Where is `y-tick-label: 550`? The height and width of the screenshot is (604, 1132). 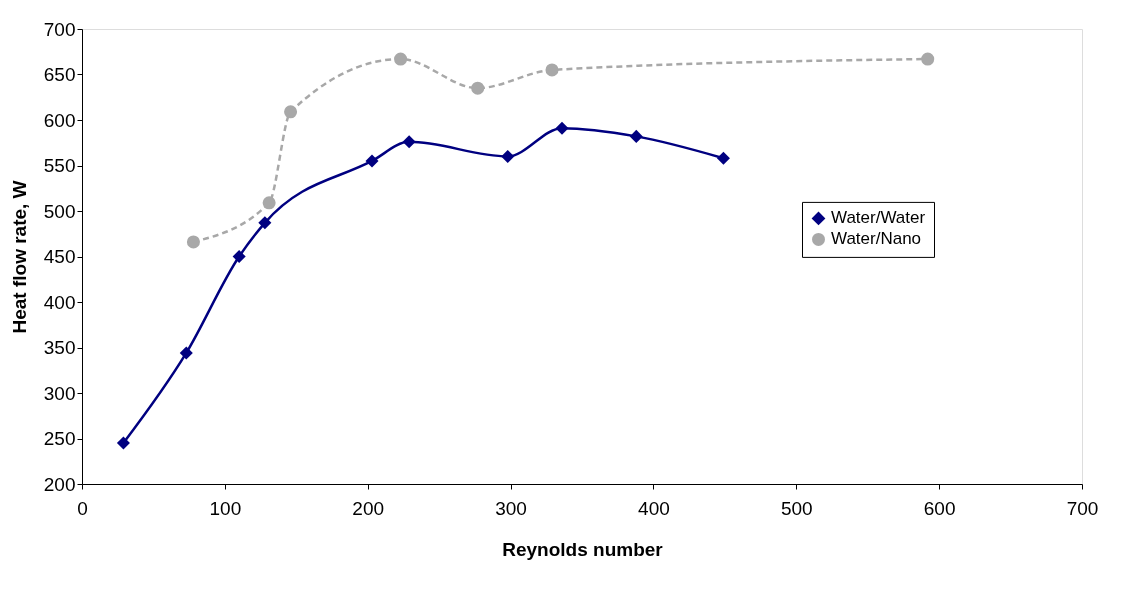
y-tick-label: 550 is located at coordinates (59, 165).